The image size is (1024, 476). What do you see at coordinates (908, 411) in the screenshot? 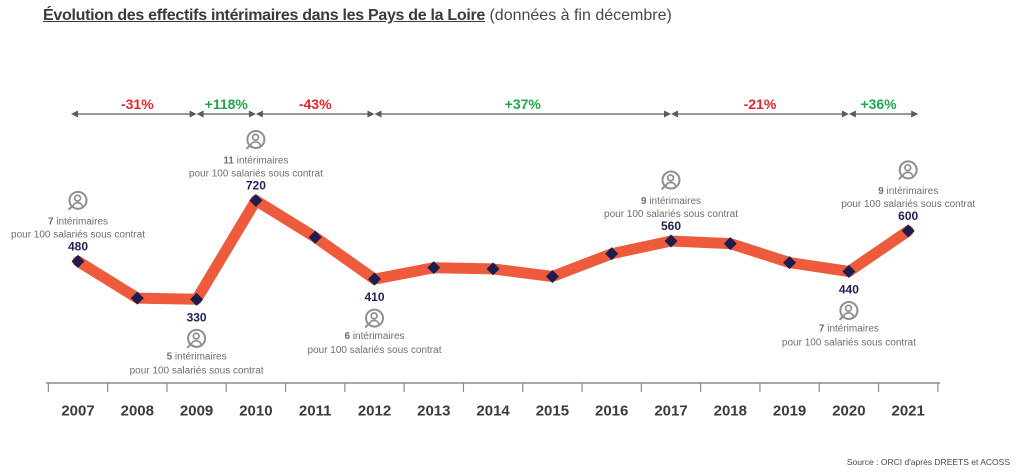
I see `x-tick-label: 2021` at bounding box center [908, 411].